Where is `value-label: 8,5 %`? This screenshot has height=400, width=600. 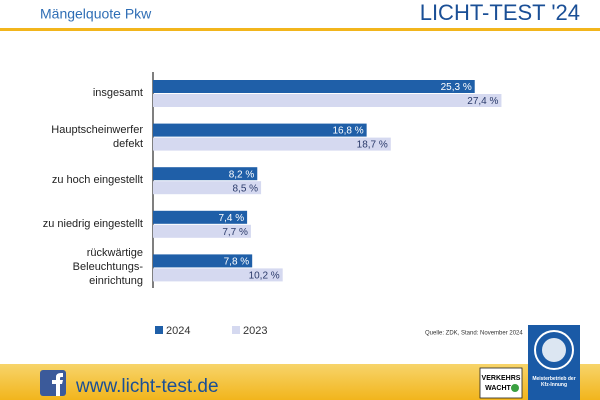
value-label: 8,5 % is located at coordinates (246, 188).